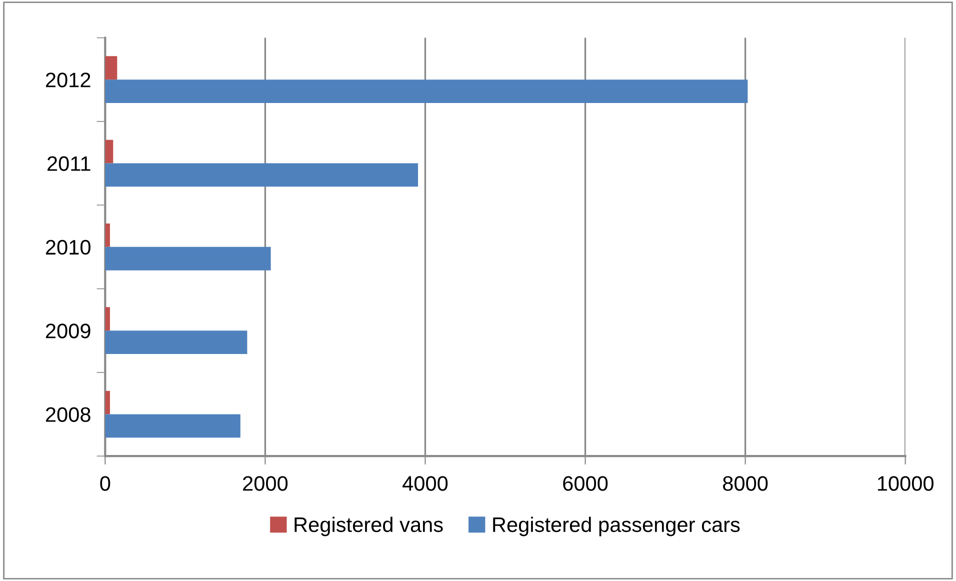 The width and height of the screenshot is (956, 581). Describe the element at coordinates (425, 483) in the screenshot. I see `x-tick-label: 4000` at that location.